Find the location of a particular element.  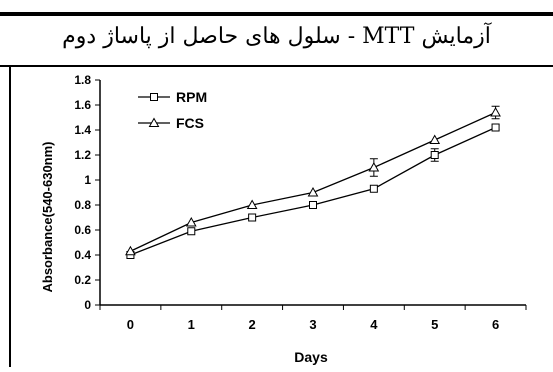

x-tick-label: 4 is located at coordinates (374, 324).